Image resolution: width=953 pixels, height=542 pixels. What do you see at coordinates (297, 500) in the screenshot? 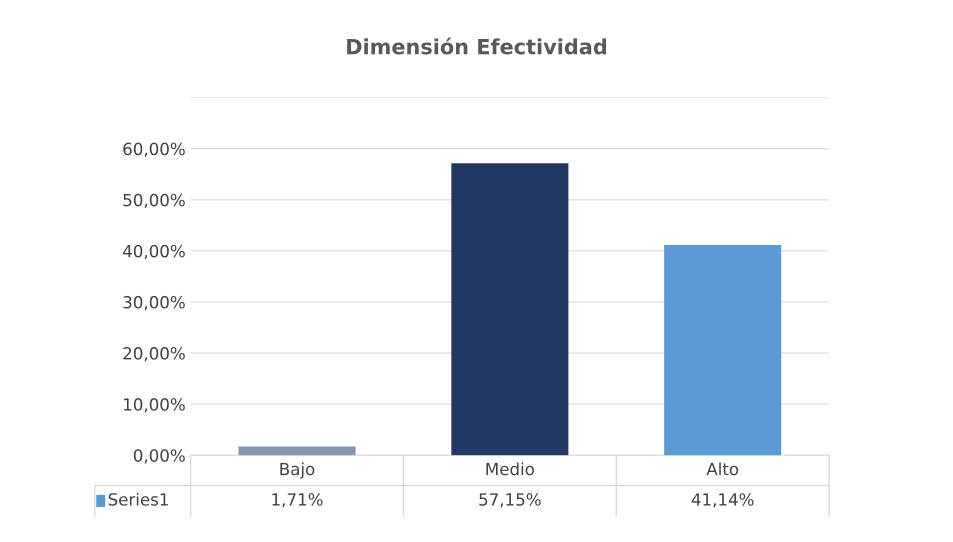
I see `data-label: 1,71%` at bounding box center [297, 500].